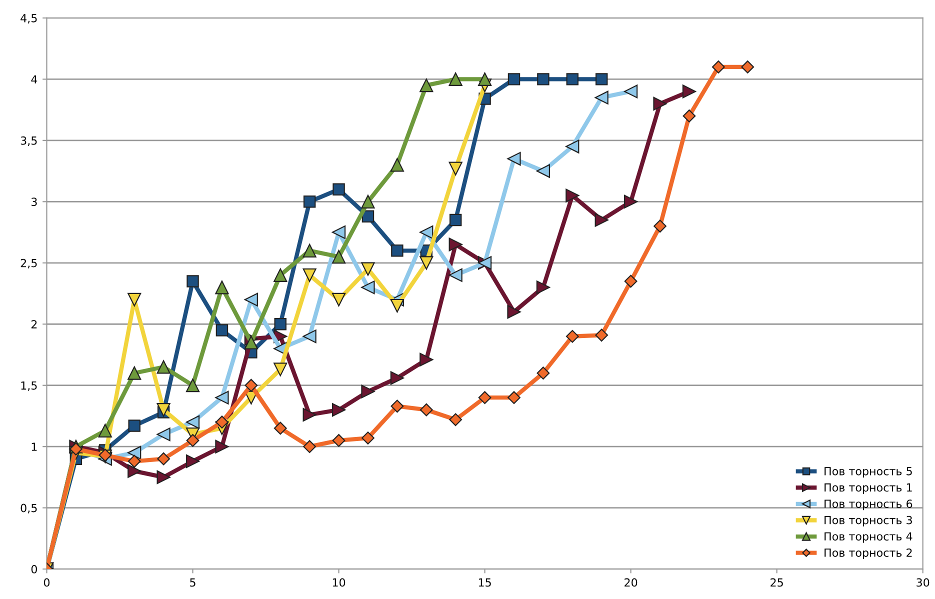 The height and width of the screenshot is (599, 935). I want to click on legend-label: Пов торность 5, so click(868, 472).